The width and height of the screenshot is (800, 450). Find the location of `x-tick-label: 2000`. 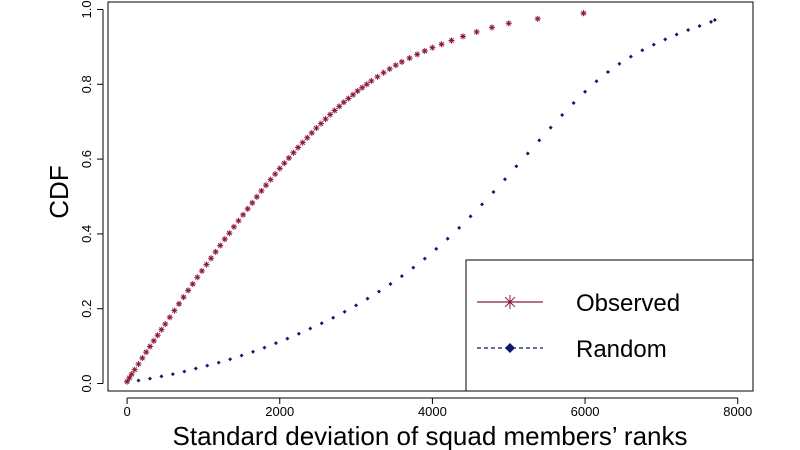

x-tick-label: 2000 is located at coordinates (279, 411).